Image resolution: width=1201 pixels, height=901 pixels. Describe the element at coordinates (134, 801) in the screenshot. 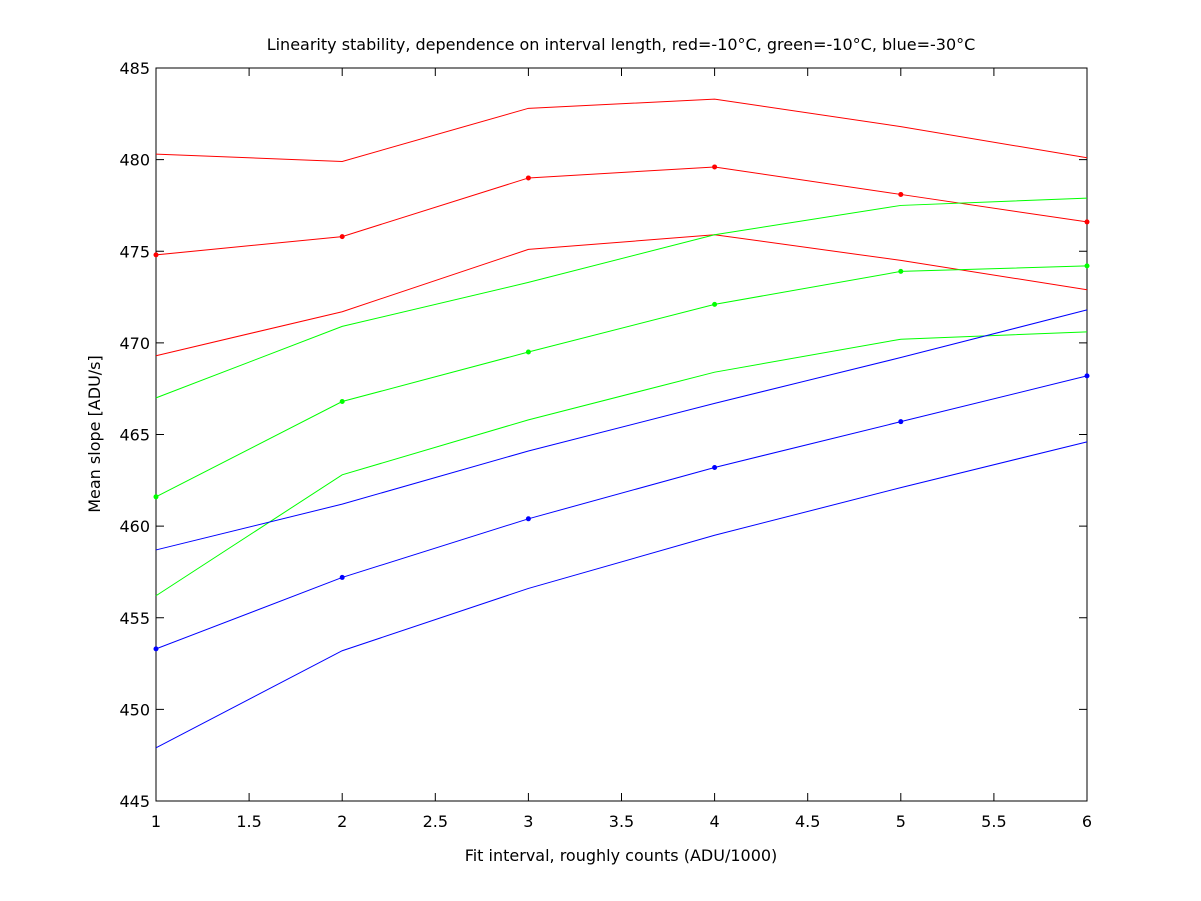

I see `y-tick-label: 445` at that location.